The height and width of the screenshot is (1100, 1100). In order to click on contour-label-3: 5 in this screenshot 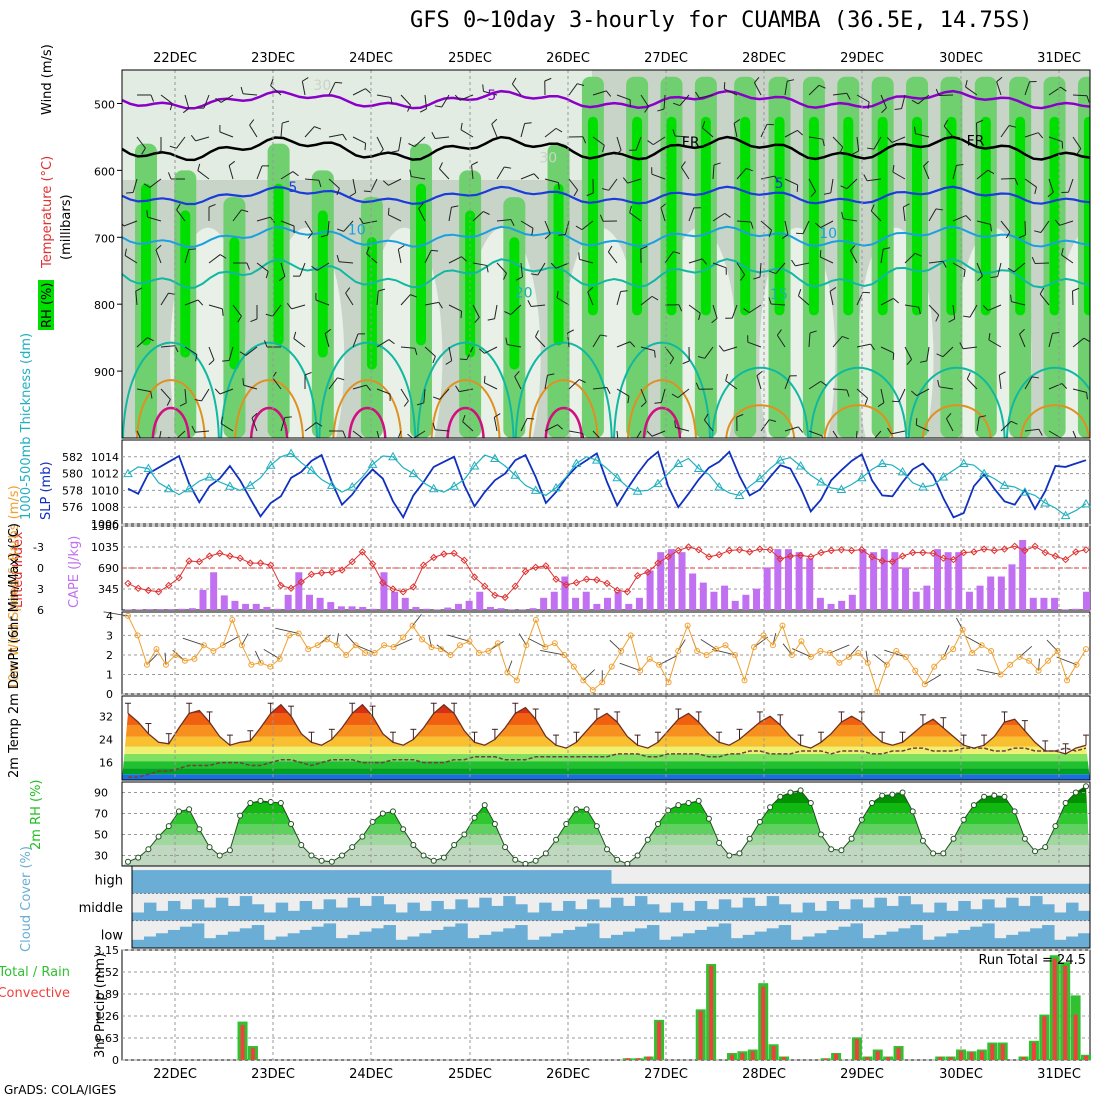, I will do `click(292, 188)`.